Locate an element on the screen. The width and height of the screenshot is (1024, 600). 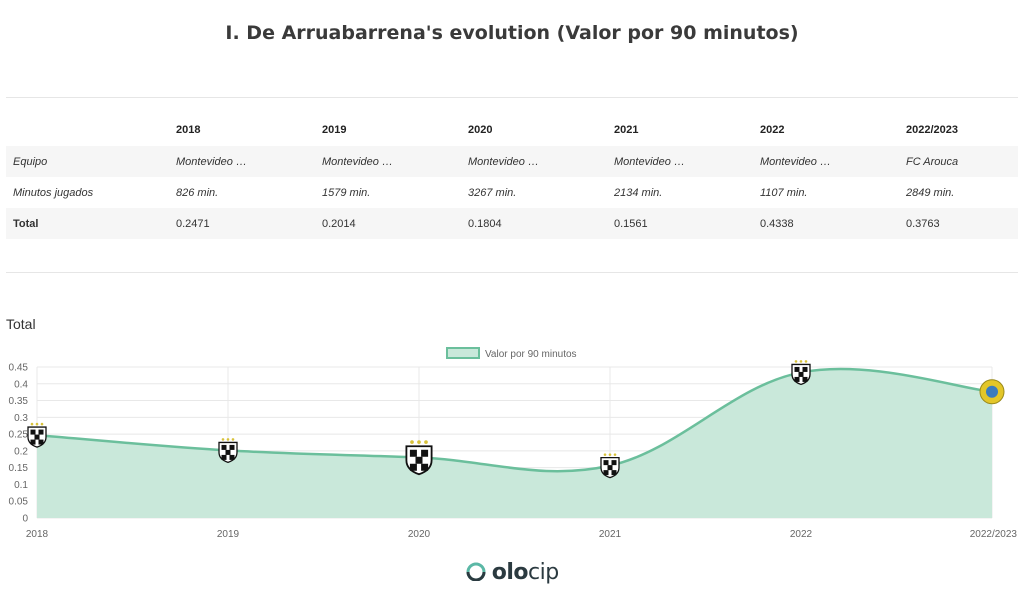
divider-top is located at coordinates (512, 97).